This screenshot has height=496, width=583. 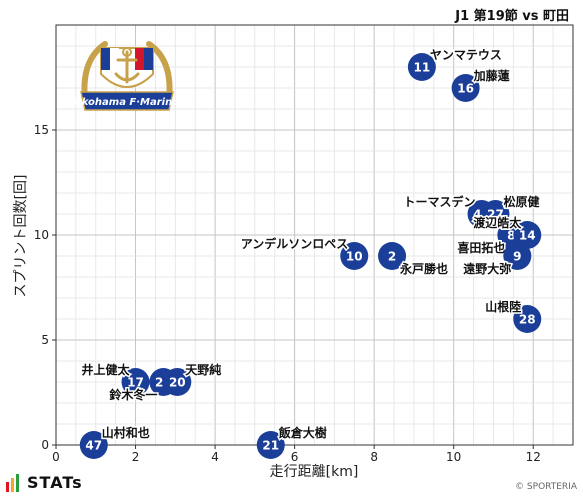 I want to click on player-name: ヤンマテウス, so click(x=466, y=55).